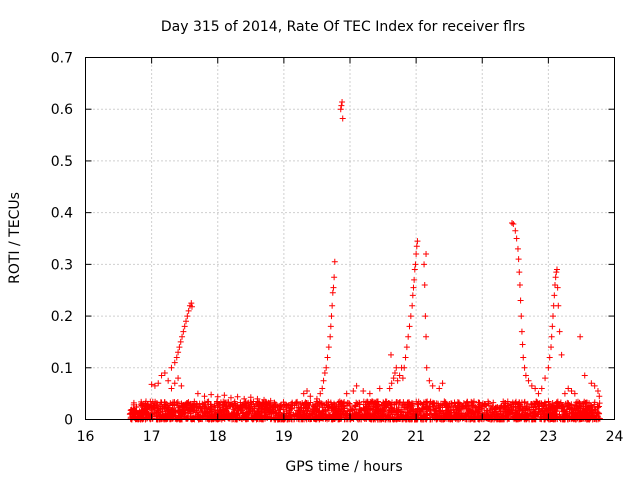 This screenshot has width=640, height=480. What do you see at coordinates (62, 59) in the screenshot?
I see `y-tick-label: 0.7` at bounding box center [62, 59].